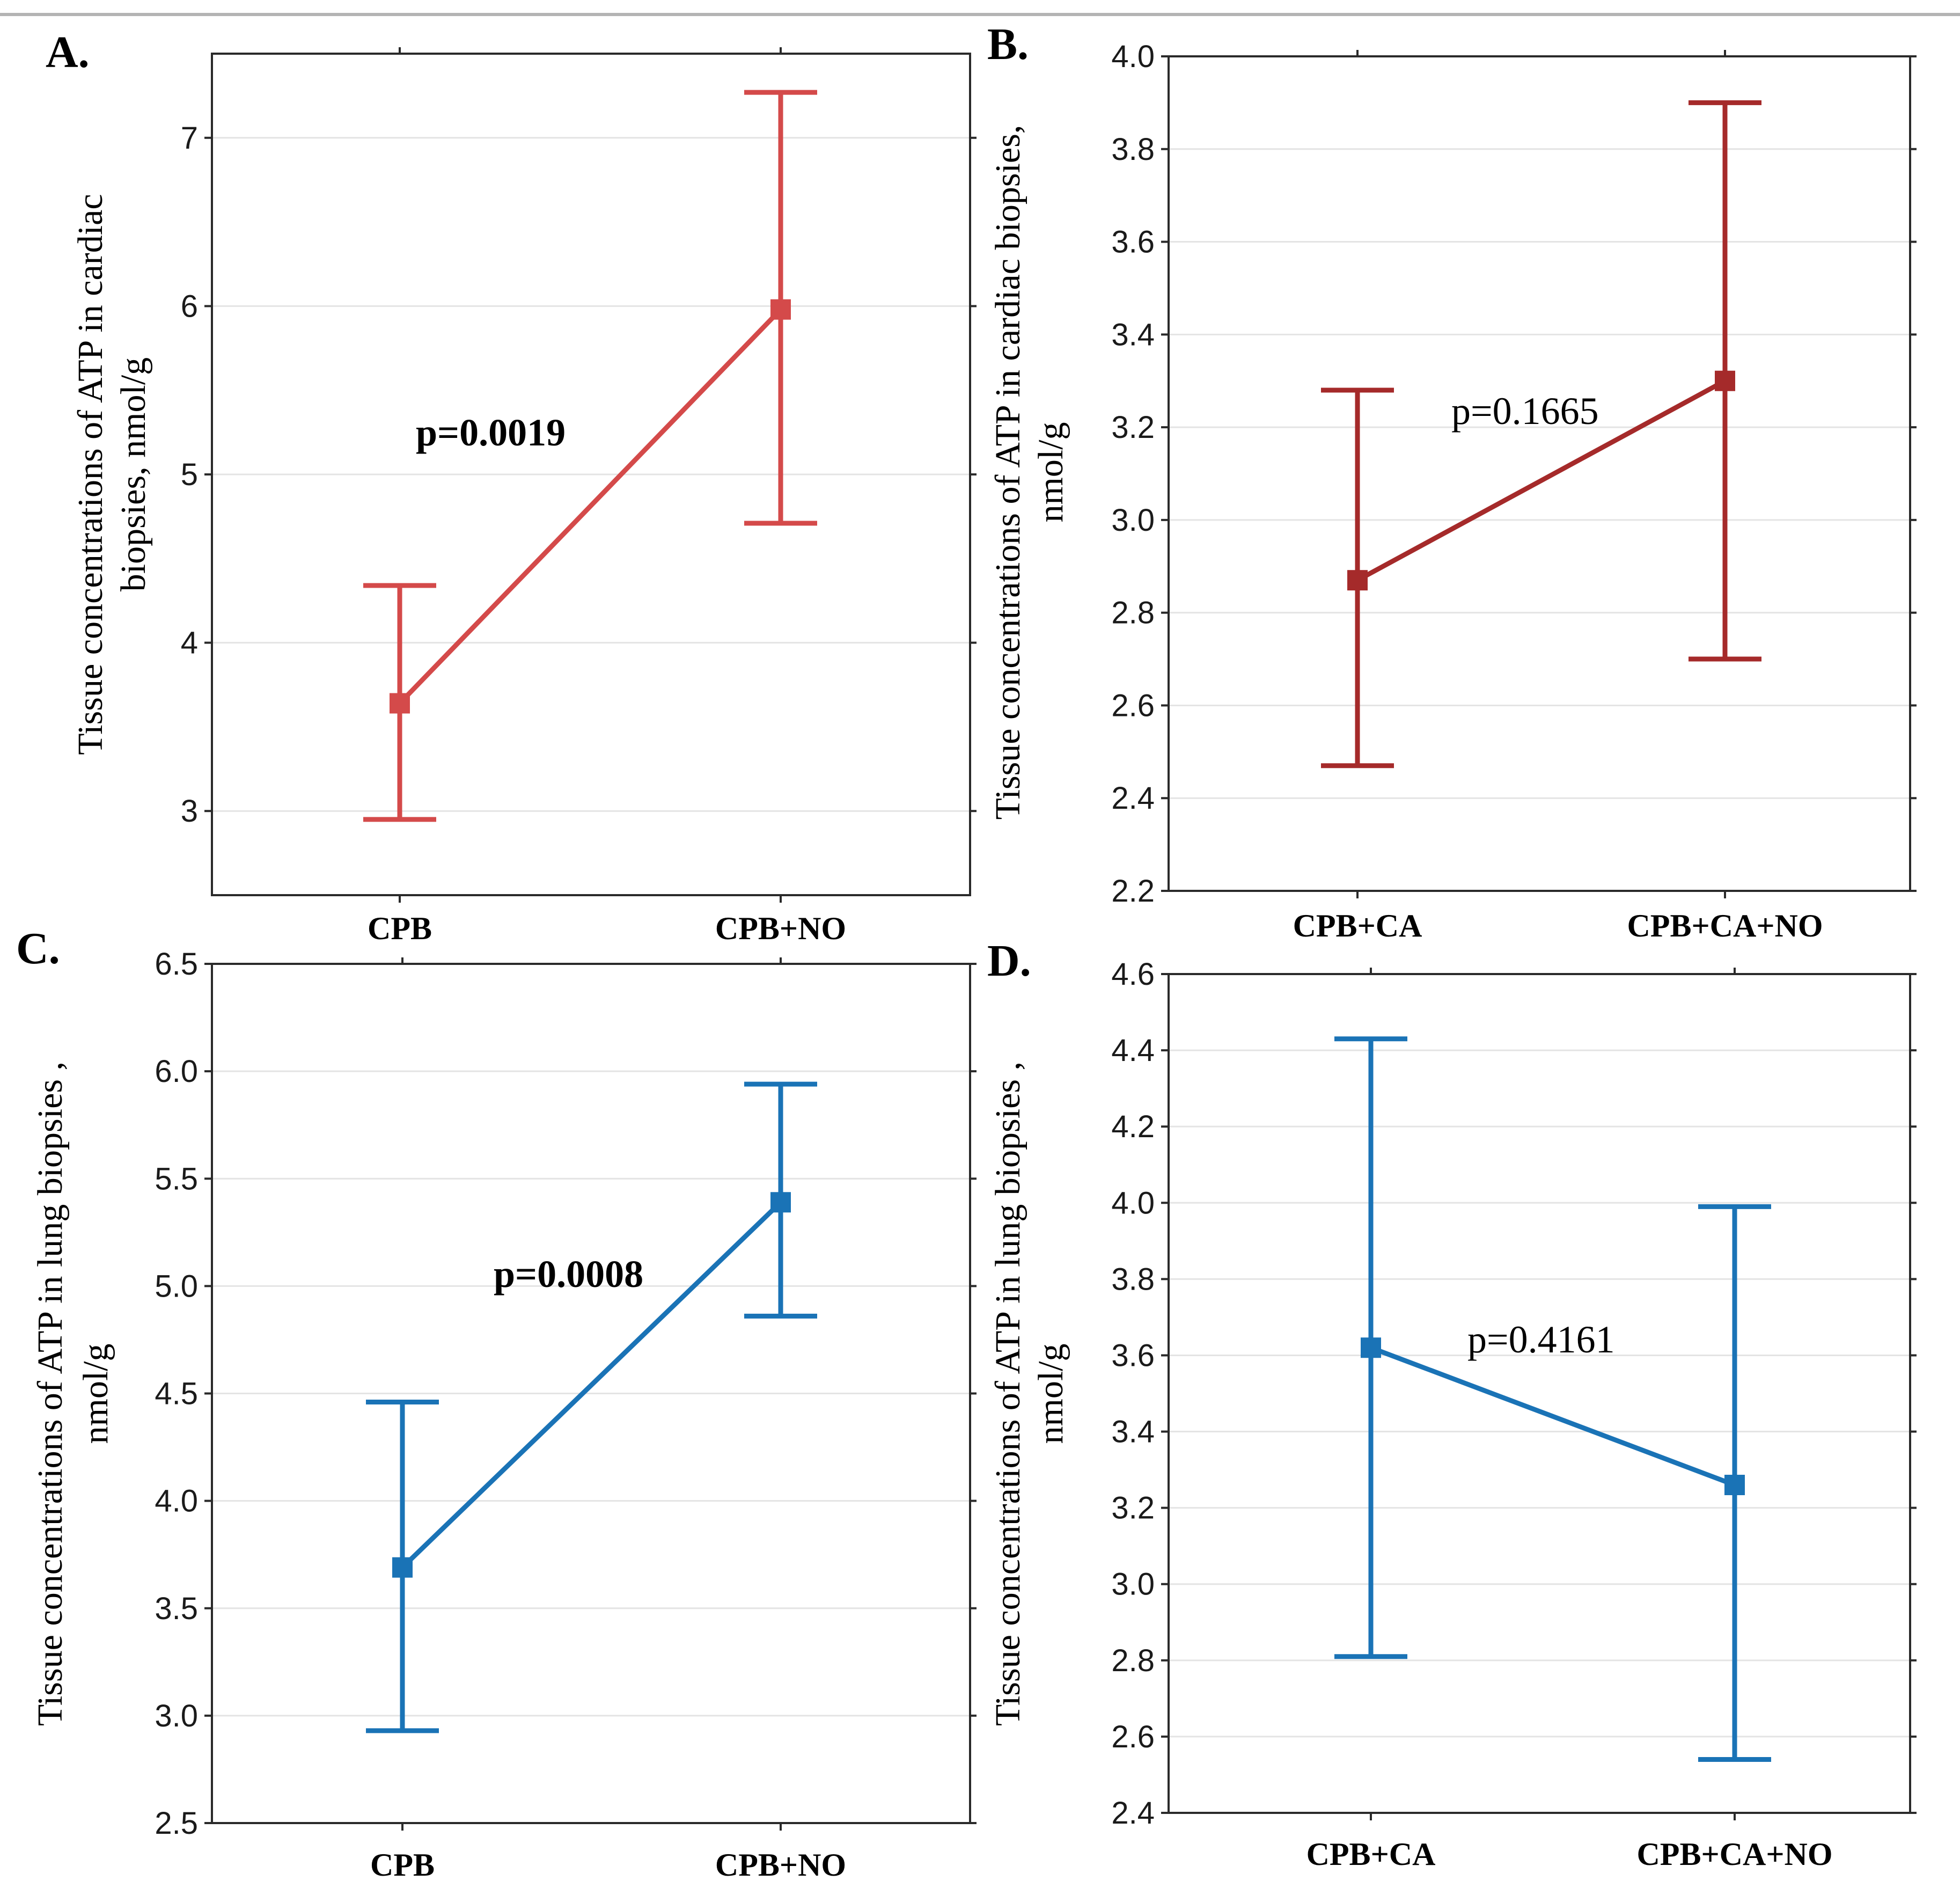 This screenshot has height=1888, width=1960. What do you see at coordinates (1541, 1340) in the screenshot?
I see `p-value-annotation: p=0.4161` at bounding box center [1541, 1340].